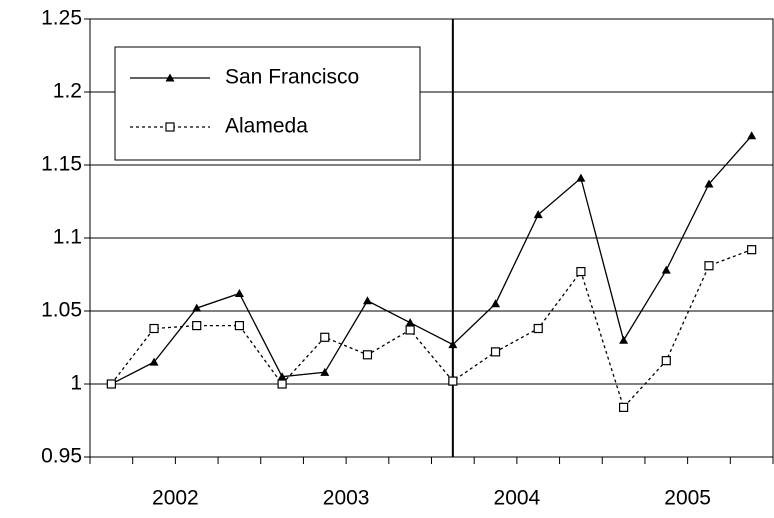  I want to click on legend: San Francisco Alameda, so click(267, 103).